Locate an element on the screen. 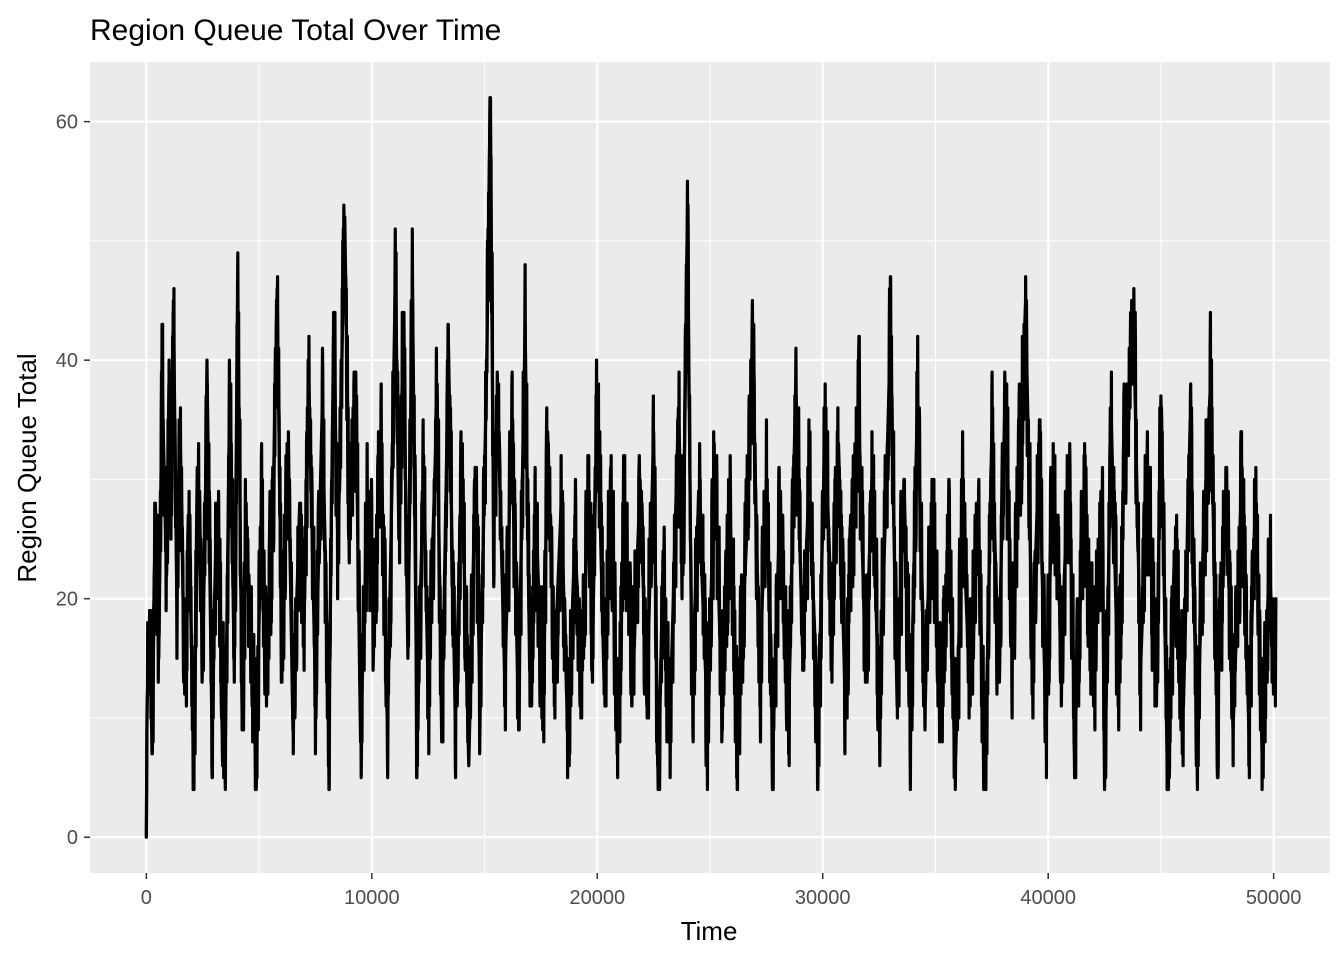 This screenshot has width=1344, height=960. x-tick-label: 10000 is located at coordinates (372, 898).